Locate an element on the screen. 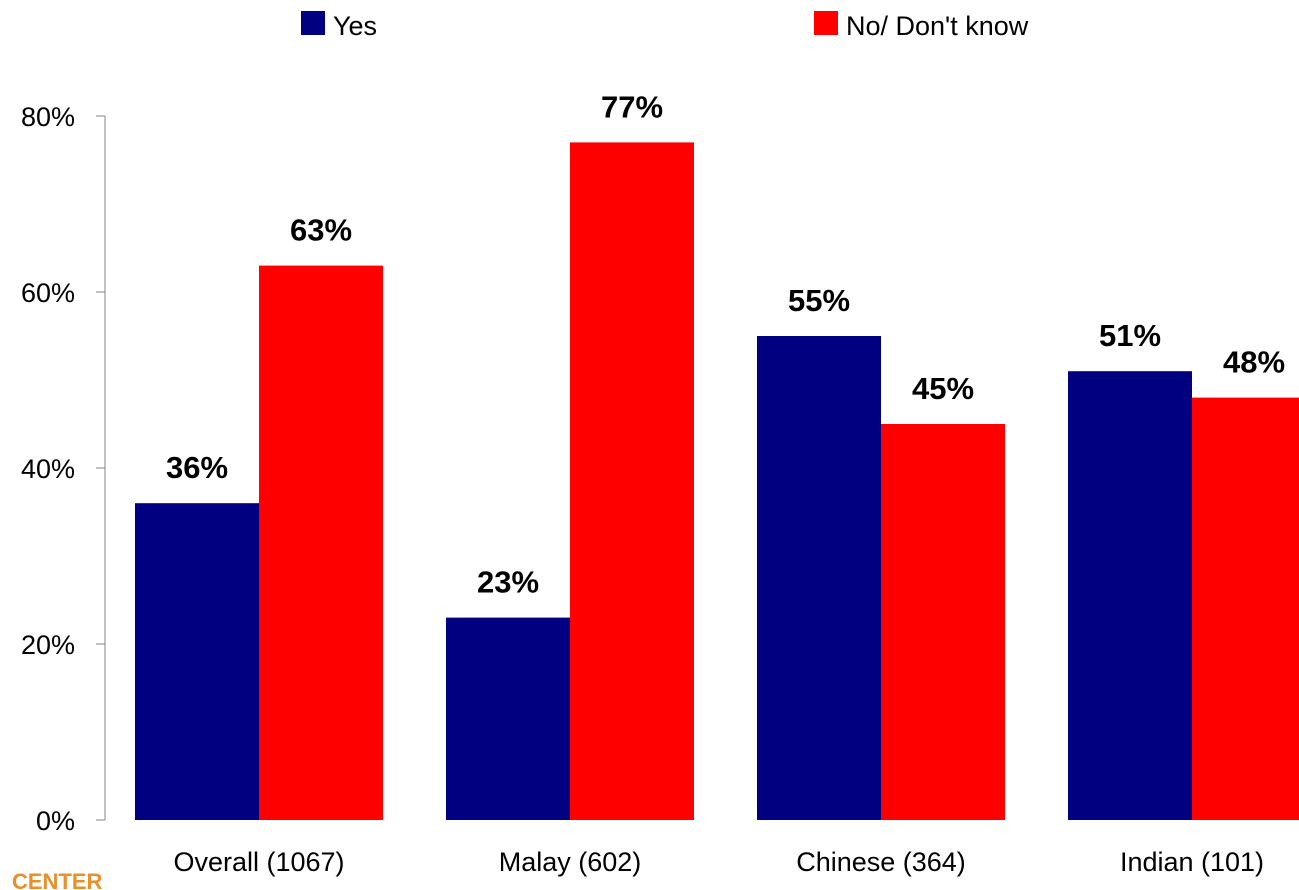 The image size is (1299, 890). data-label: 77% is located at coordinates (632, 106).